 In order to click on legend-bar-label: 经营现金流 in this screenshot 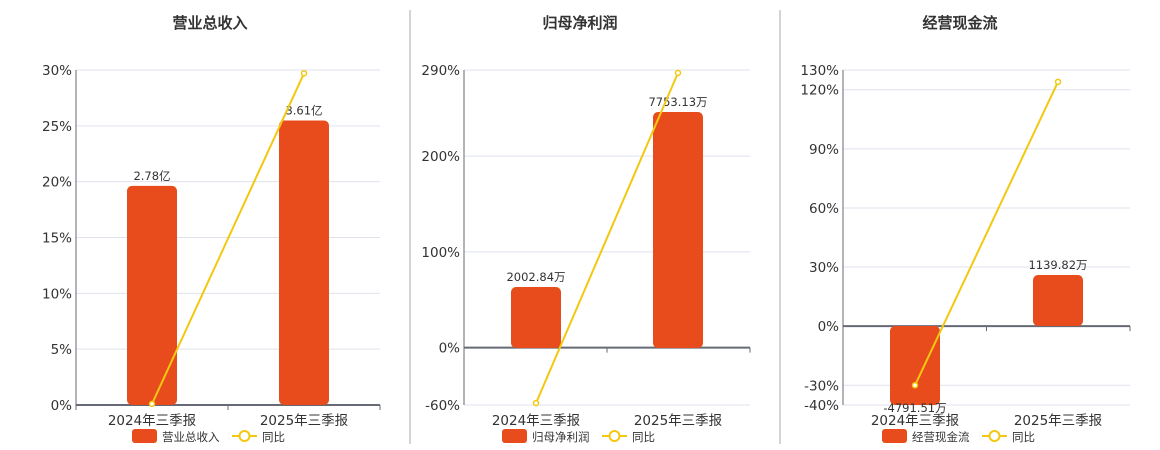, I will do `click(941, 437)`.